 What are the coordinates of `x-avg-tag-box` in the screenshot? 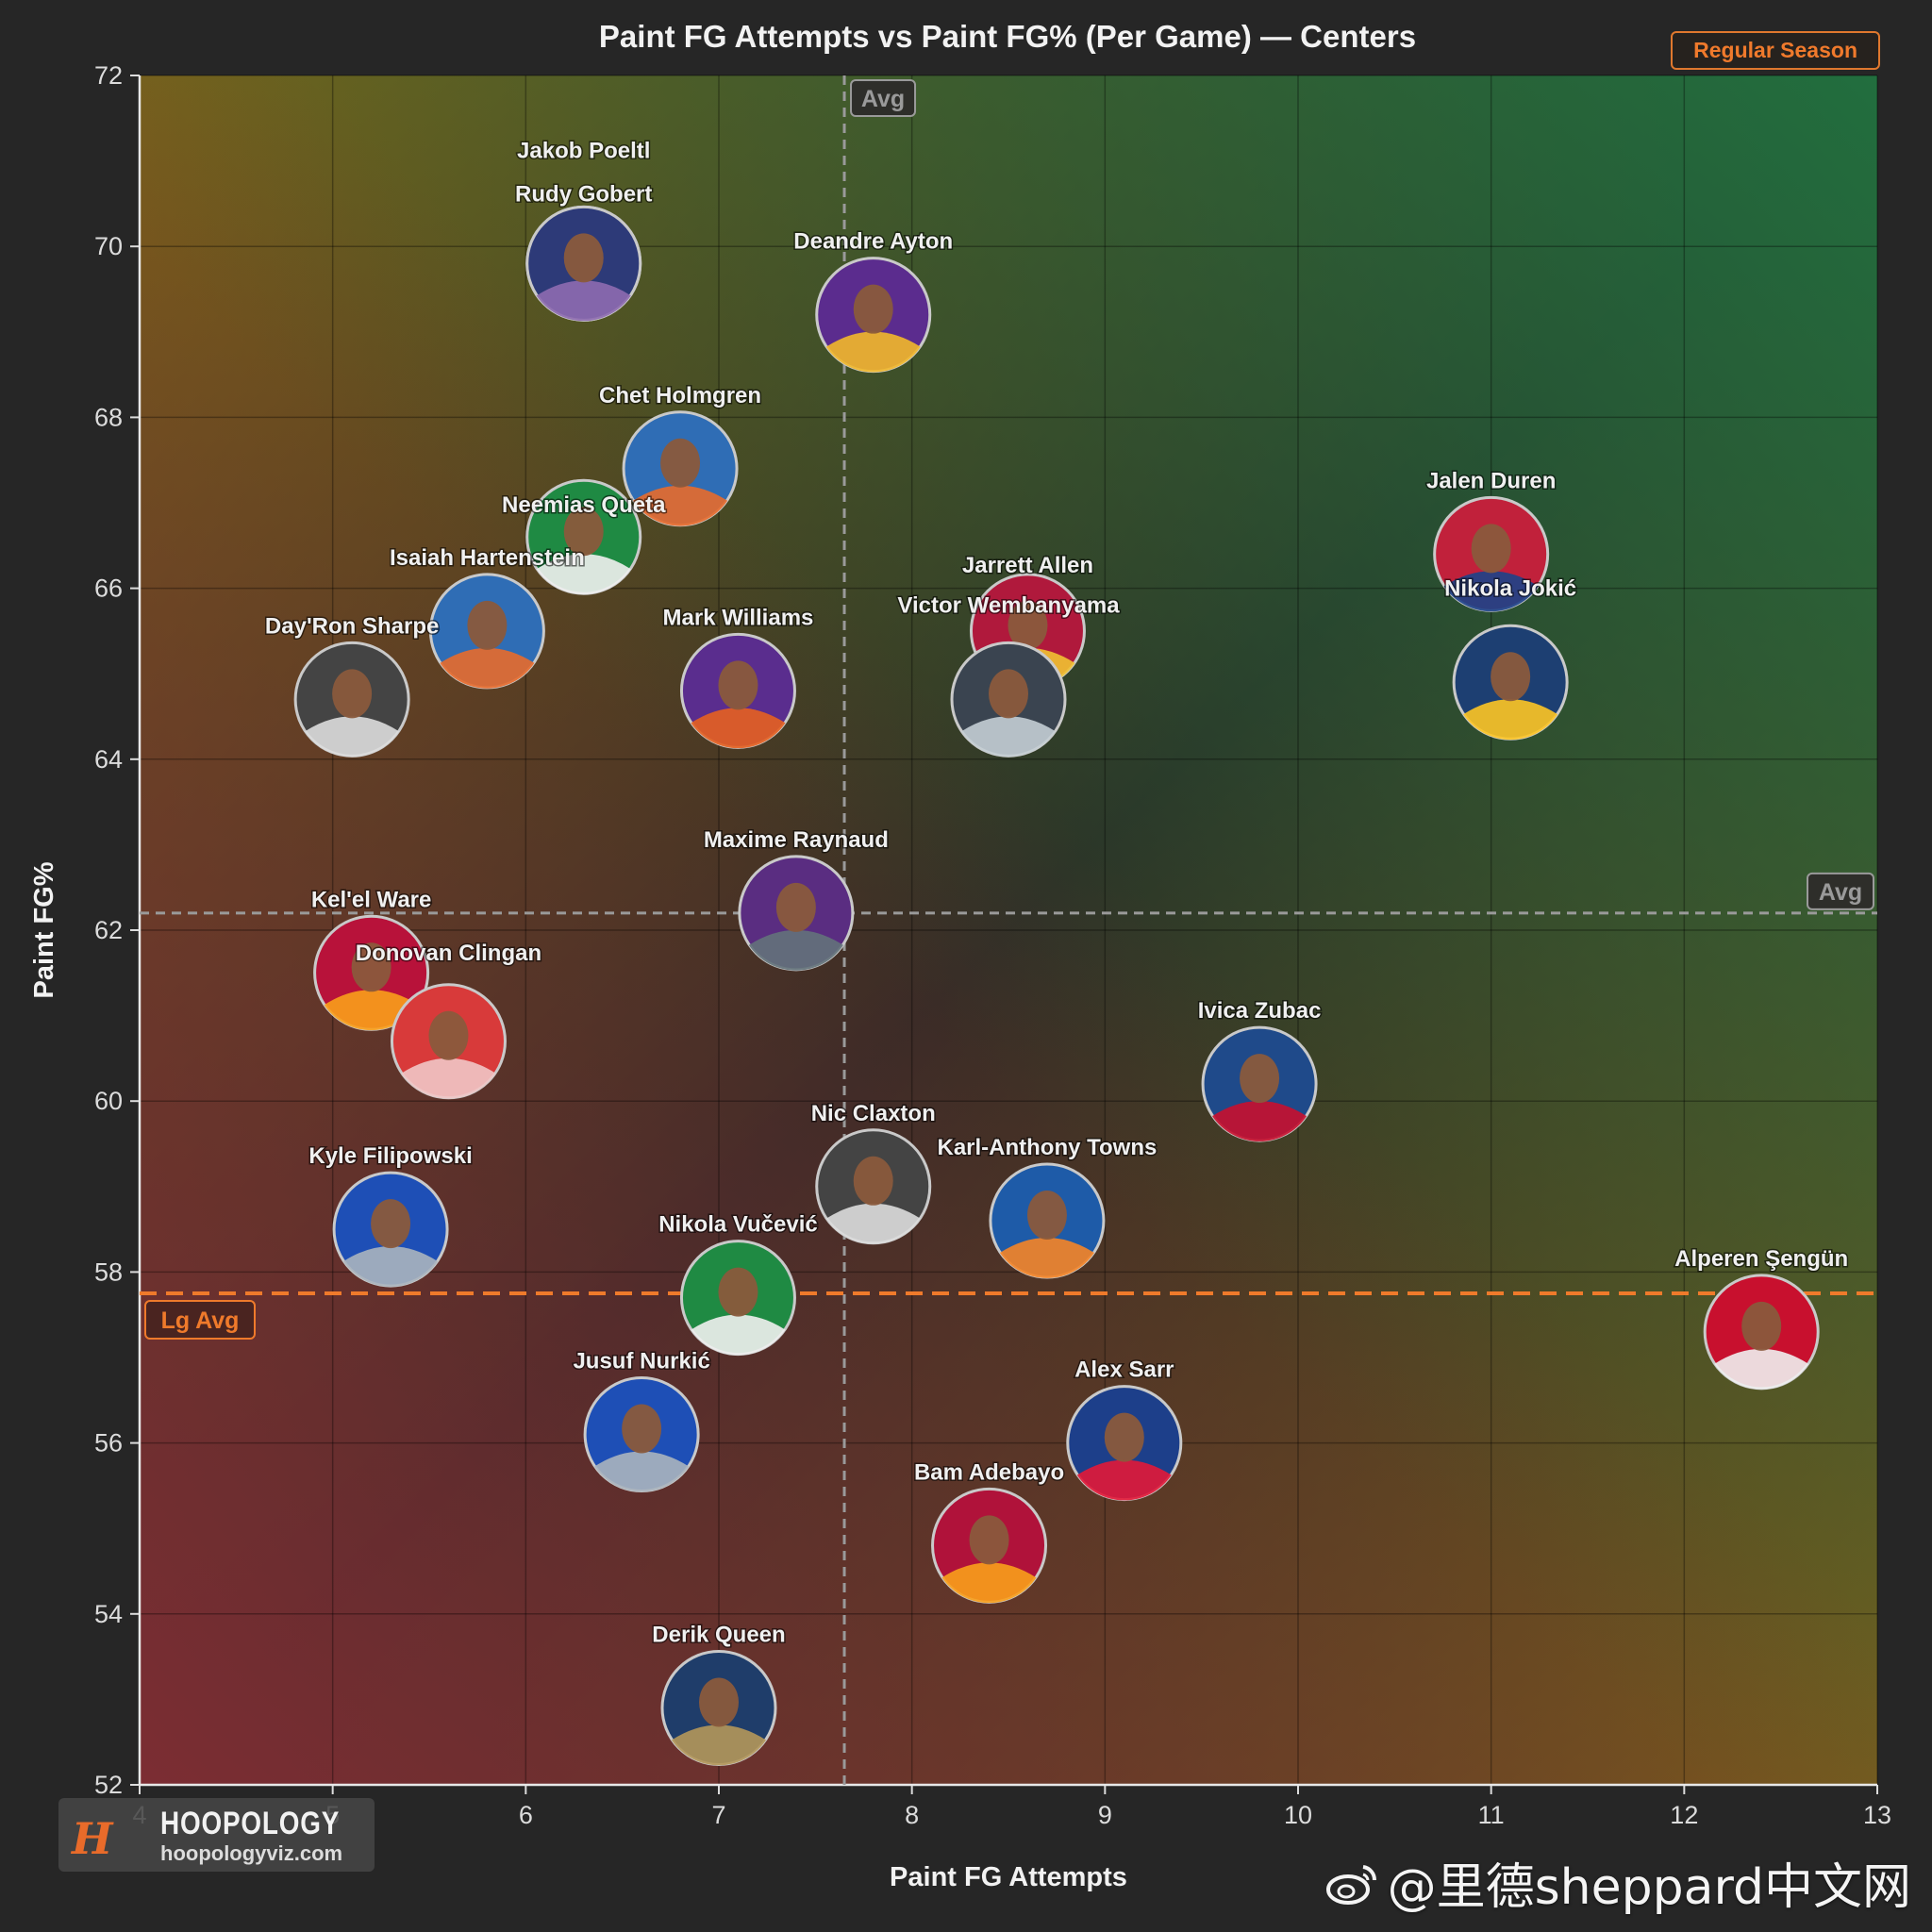 It's located at (883, 98).